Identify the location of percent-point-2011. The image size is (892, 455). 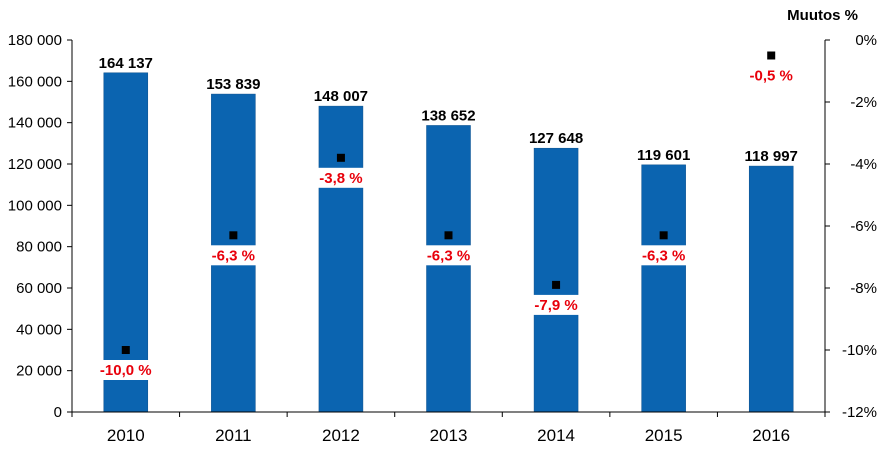
(233, 235).